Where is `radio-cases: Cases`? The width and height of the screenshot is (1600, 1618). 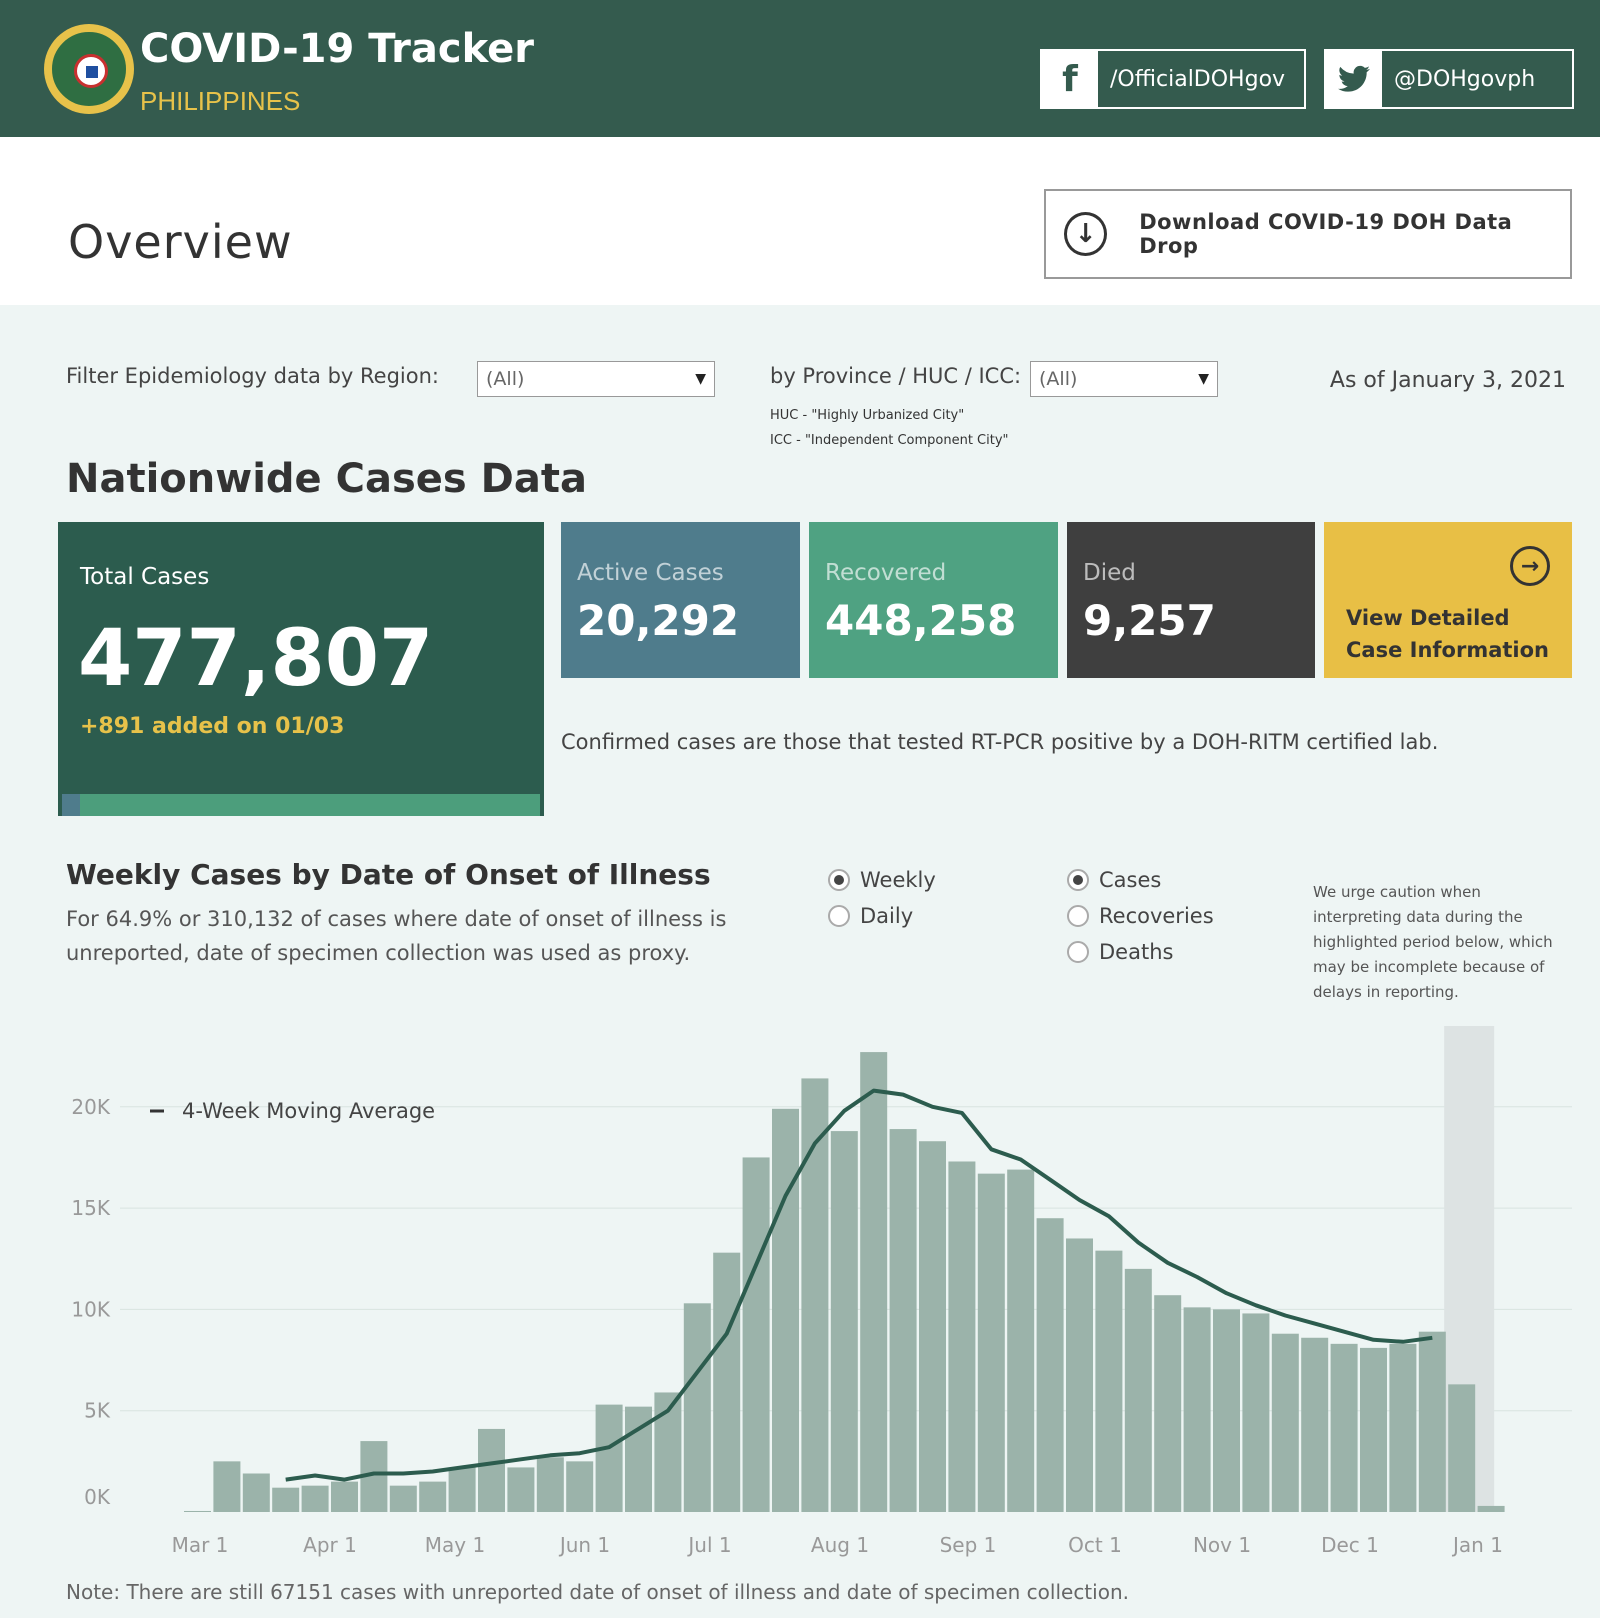 radio-cases: Cases is located at coordinates (1114, 880).